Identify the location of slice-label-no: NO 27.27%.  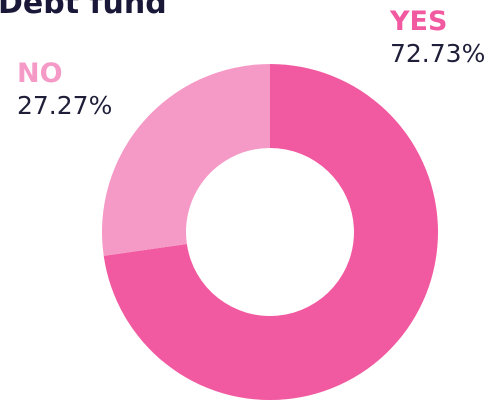
(64, 89).